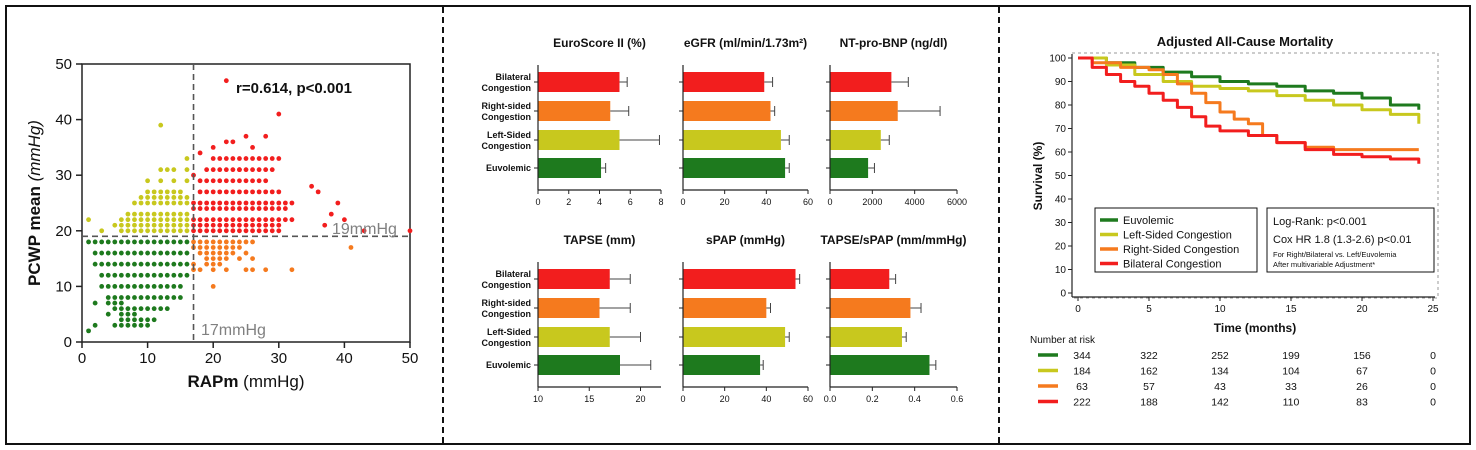  Describe the element at coordinates (233, 330) in the screenshot. I see `rap-threshold-label: 17mmHg` at that location.